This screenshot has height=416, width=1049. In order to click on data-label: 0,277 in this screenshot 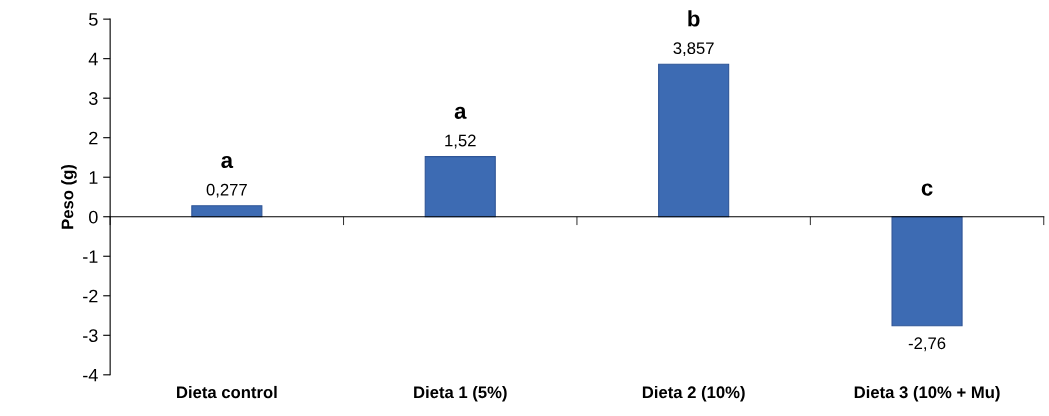, I will do `click(226, 190)`.